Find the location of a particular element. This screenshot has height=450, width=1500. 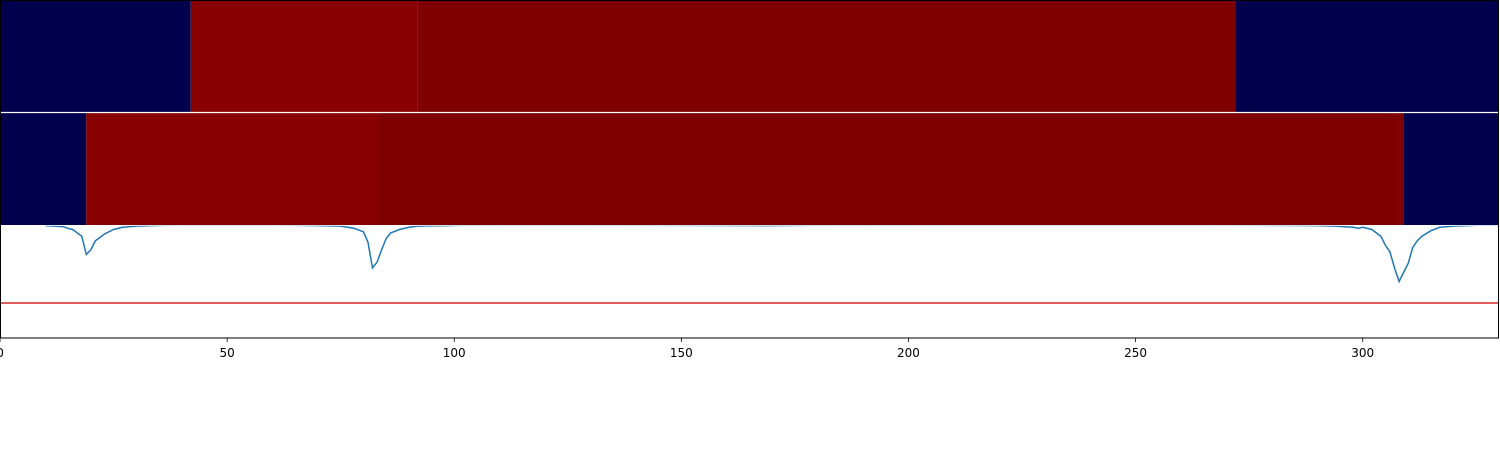

x-tick-label-0: 0 is located at coordinates (2, 353).